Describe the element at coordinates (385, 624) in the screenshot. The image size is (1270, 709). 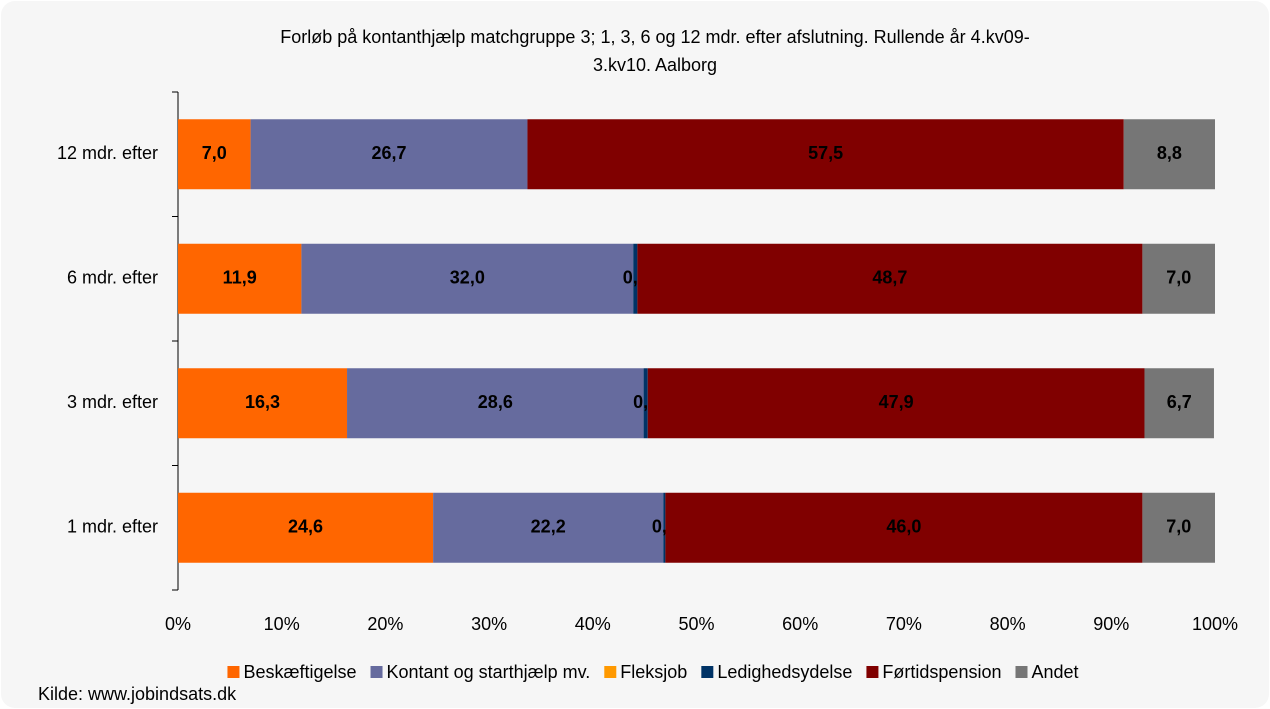
I see `x-tick-label: 20%` at that location.